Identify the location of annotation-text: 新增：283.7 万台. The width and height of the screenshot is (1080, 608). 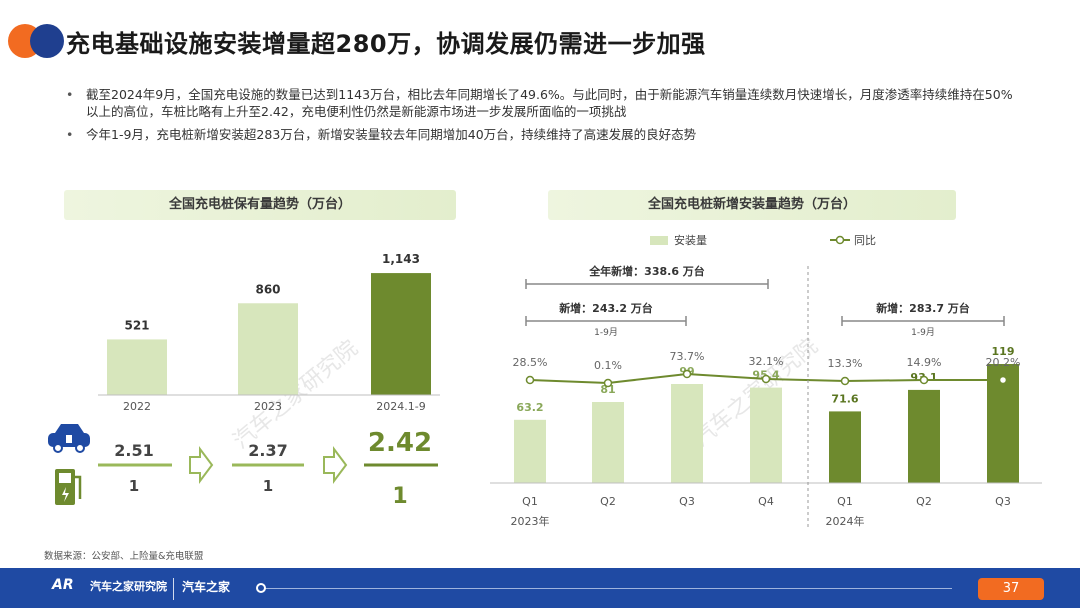
(923, 308).